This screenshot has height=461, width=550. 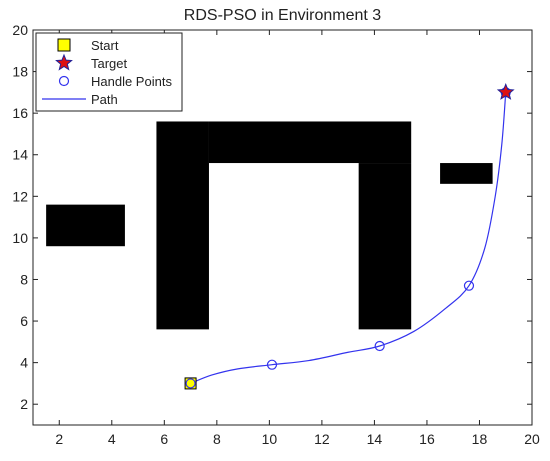 What do you see at coordinates (20, 113) in the screenshot?
I see `y-tick-label: 16` at bounding box center [20, 113].